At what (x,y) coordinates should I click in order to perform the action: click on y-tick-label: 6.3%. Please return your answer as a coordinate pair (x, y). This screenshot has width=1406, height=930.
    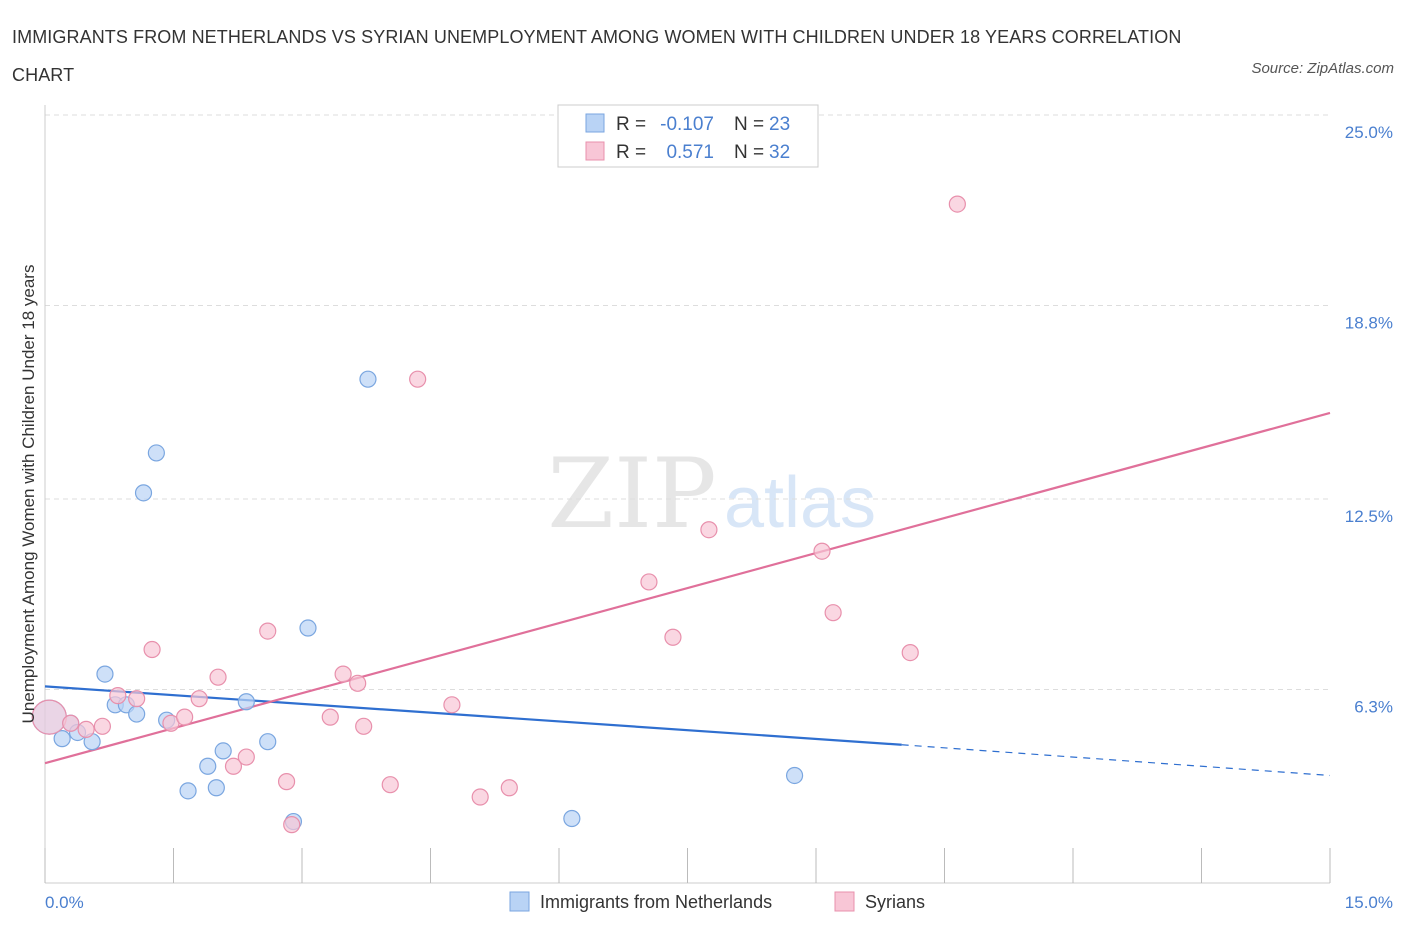
    Looking at the image, I should click on (1373, 706).